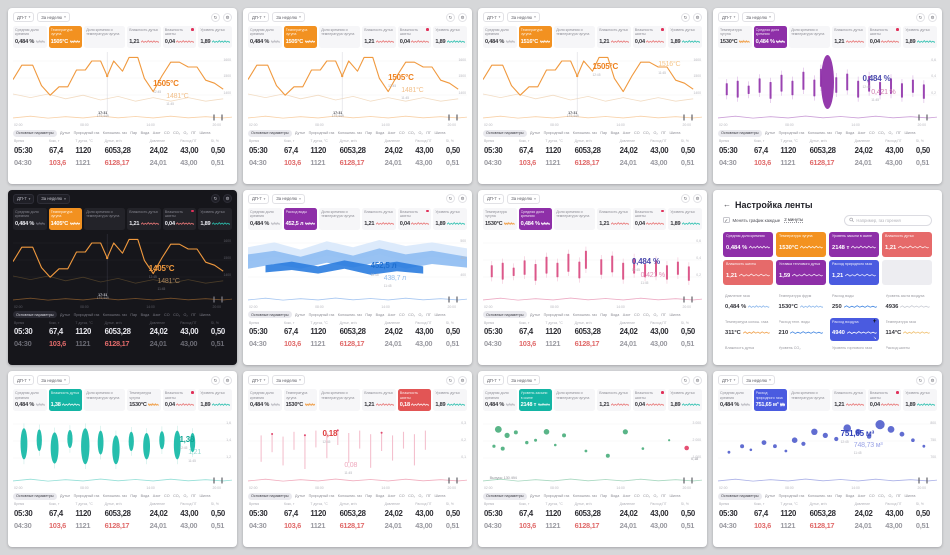  I want to click on available-metric-card: Давление газа 0,484 %, so click(747, 303).